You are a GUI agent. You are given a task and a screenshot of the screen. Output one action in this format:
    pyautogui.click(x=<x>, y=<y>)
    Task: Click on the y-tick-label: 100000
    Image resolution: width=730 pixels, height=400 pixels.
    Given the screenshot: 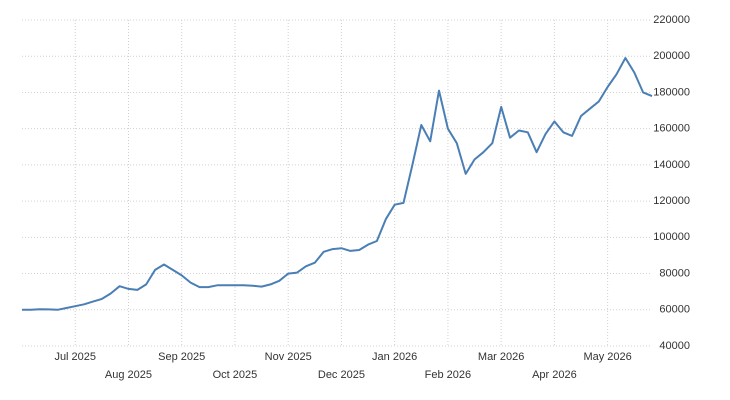 What is the action you would take?
    pyautogui.click(x=671, y=237)
    